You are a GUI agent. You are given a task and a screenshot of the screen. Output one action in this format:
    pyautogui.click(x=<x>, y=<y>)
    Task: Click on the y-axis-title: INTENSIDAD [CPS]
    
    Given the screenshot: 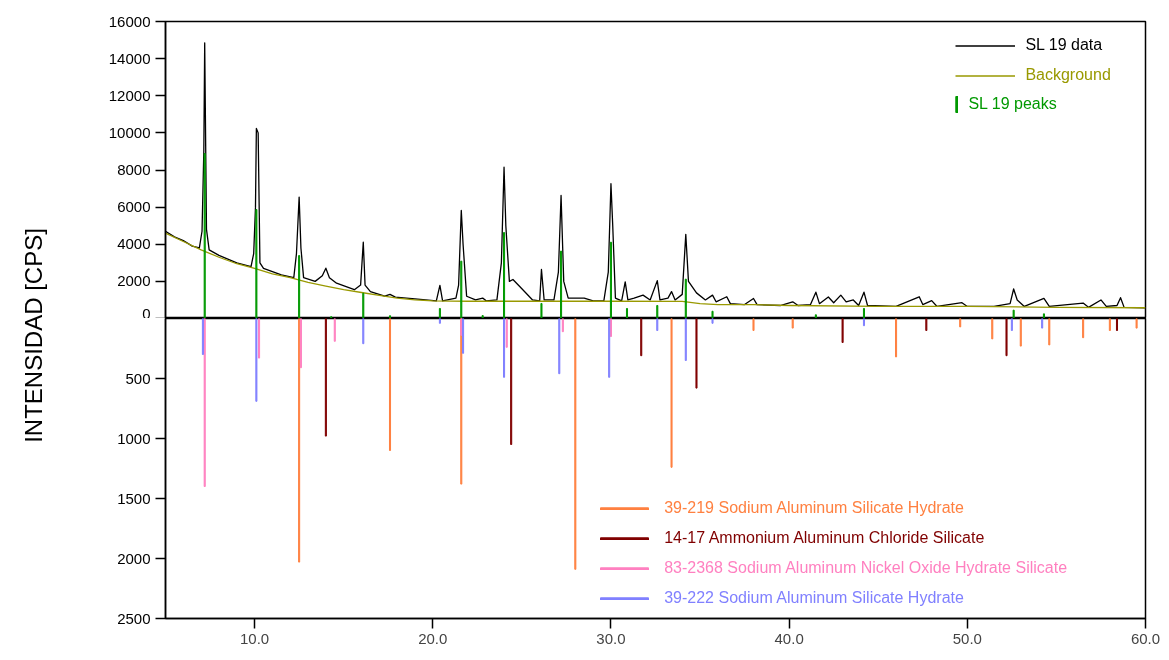 What is the action you would take?
    pyautogui.click(x=33, y=335)
    